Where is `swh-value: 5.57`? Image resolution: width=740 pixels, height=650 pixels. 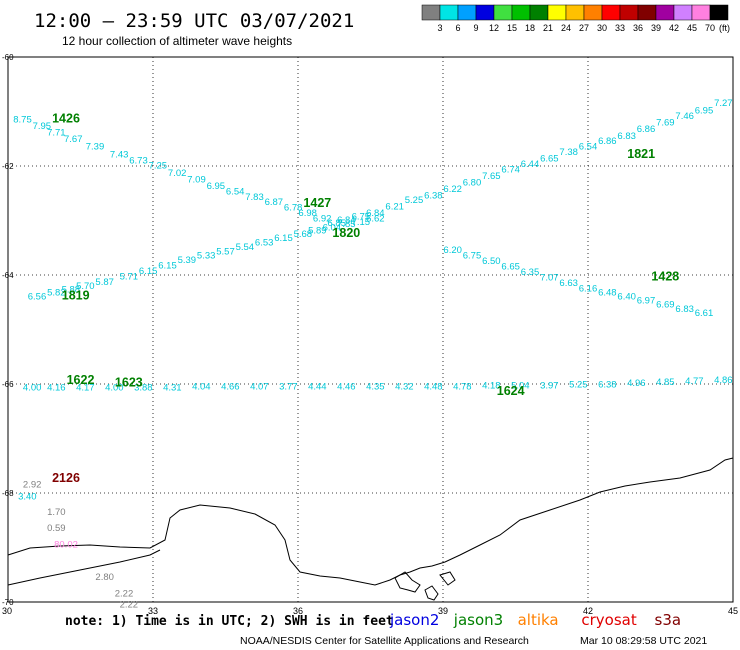
swh-value: 5.57 is located at coordinates (225, 251).